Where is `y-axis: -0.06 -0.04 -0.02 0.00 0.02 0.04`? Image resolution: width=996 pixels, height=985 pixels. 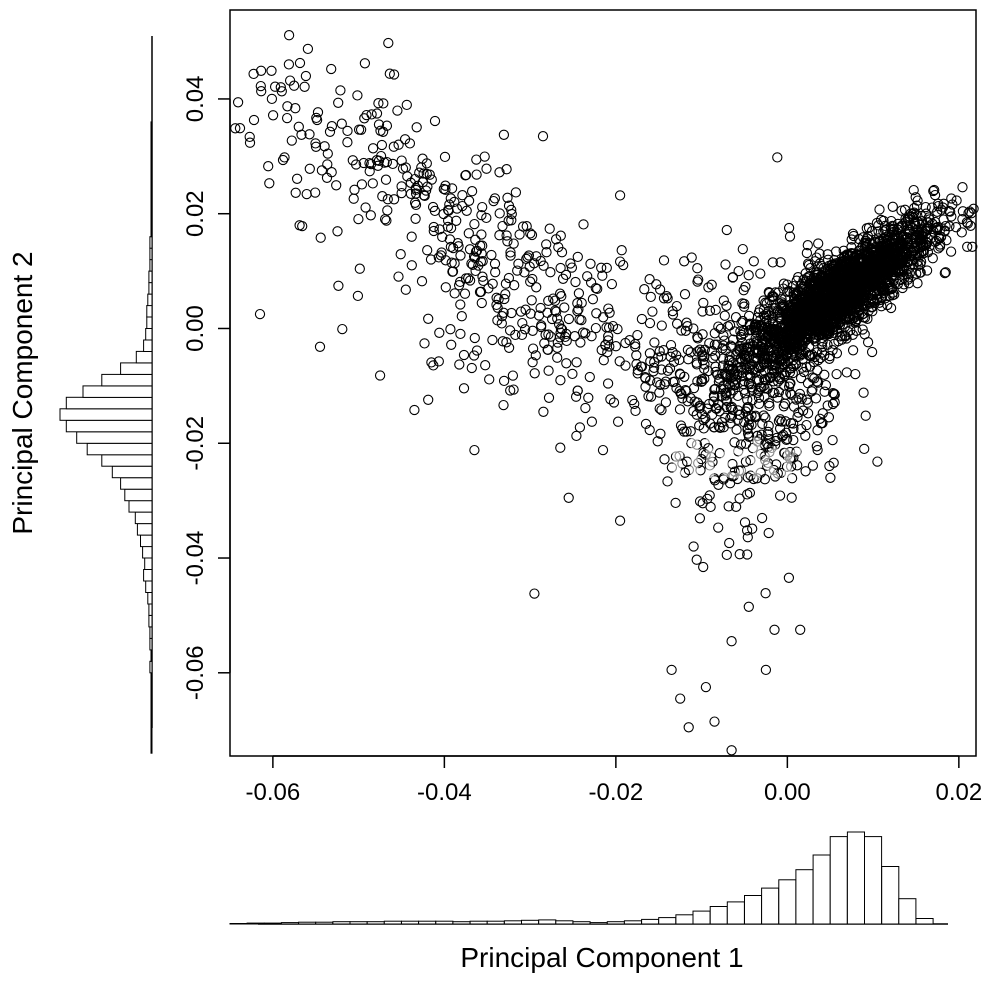 y-axis: -0.06 -0.04 -0.02 0.00 0.02 0.04 is located at coordinates (206, 388).